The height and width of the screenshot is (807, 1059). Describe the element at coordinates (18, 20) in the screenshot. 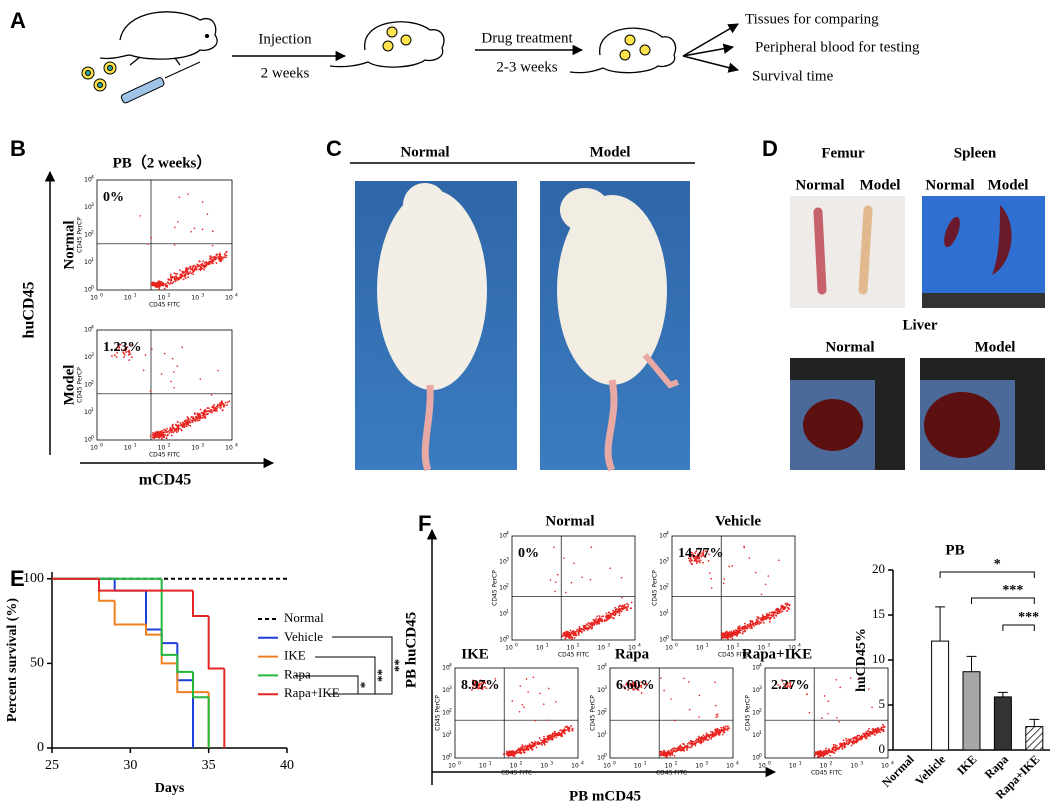

I see `panel-label: A` at that location.